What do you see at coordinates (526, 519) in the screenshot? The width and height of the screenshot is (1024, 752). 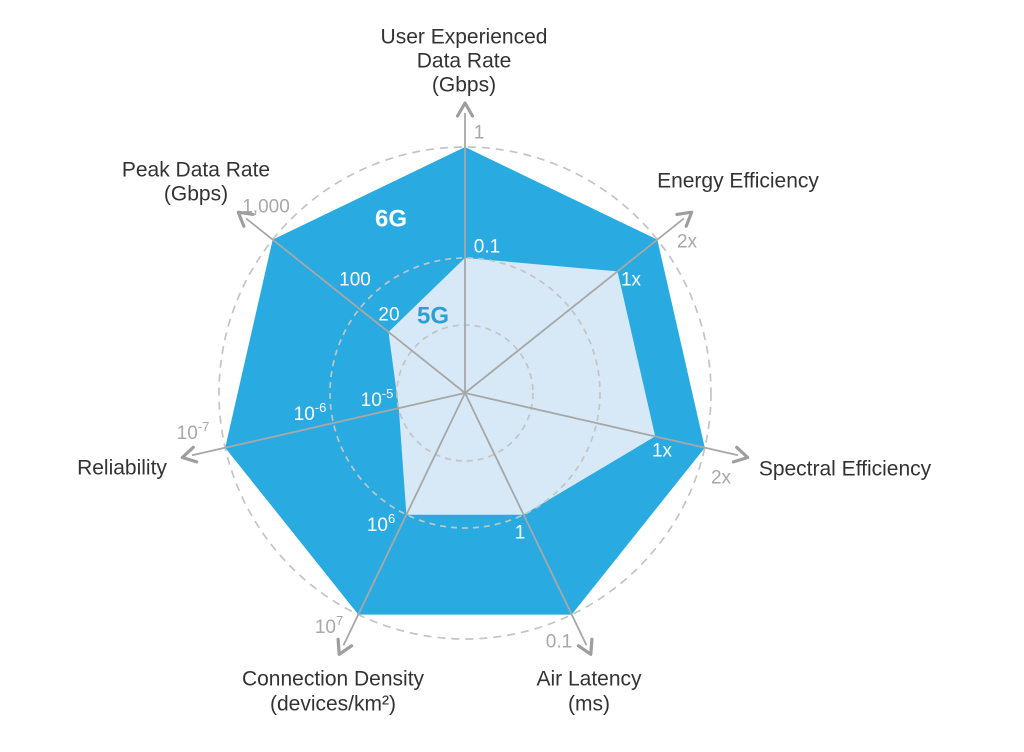 I see `axis-line-air-latency` at bounding box center [526, 519].